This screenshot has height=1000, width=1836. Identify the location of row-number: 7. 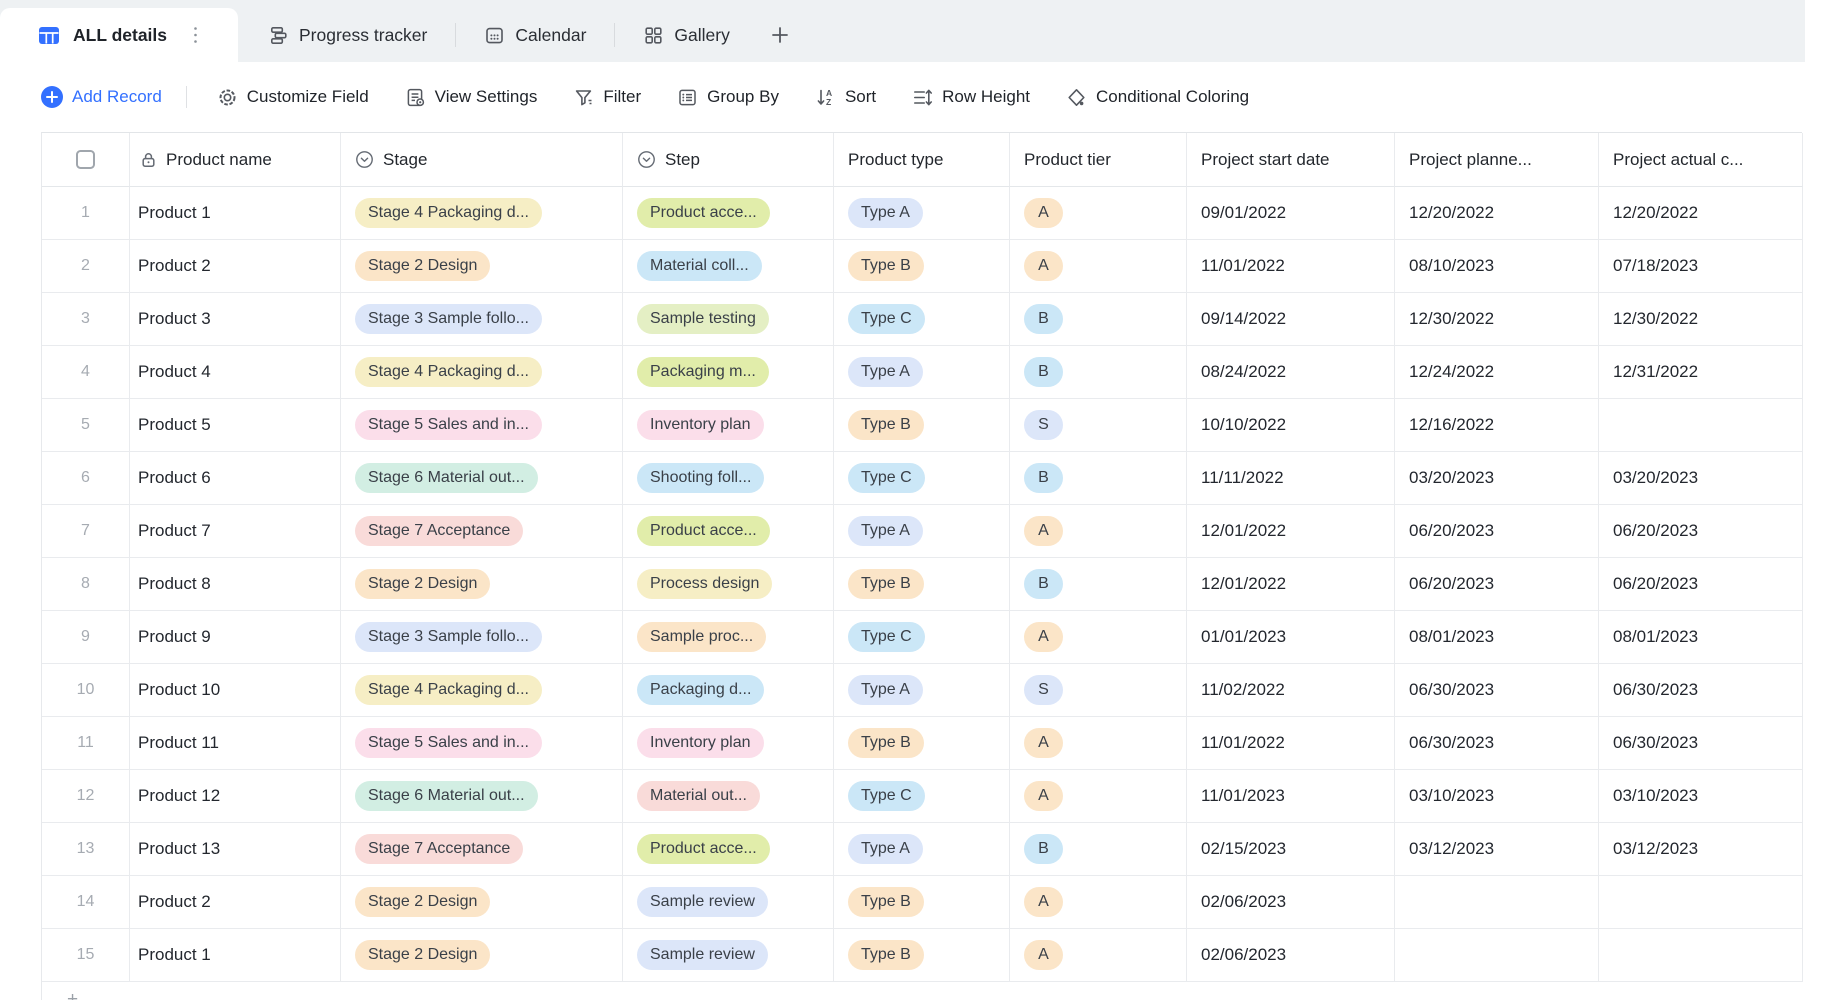
(86, 531).